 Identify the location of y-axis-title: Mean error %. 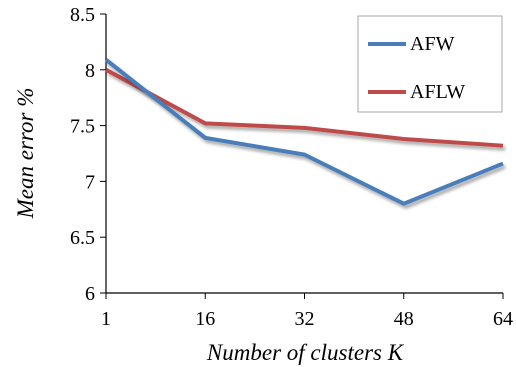
(25, 154).